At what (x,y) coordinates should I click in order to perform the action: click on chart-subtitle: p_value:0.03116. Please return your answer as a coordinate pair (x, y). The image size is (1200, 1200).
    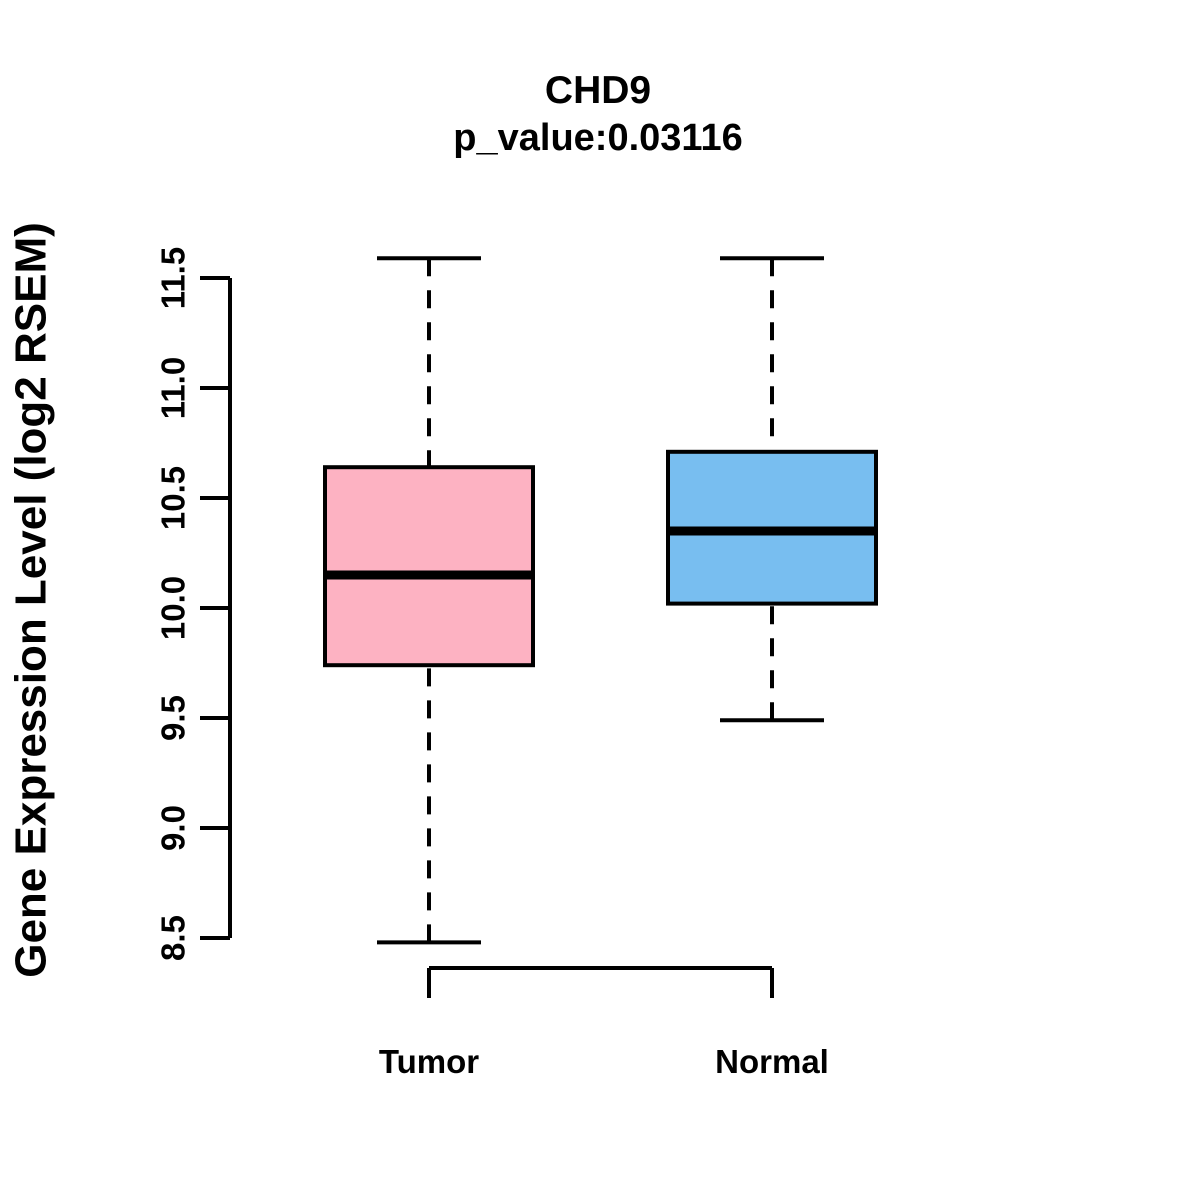
    Looking at the image, I should click on (597, 138).